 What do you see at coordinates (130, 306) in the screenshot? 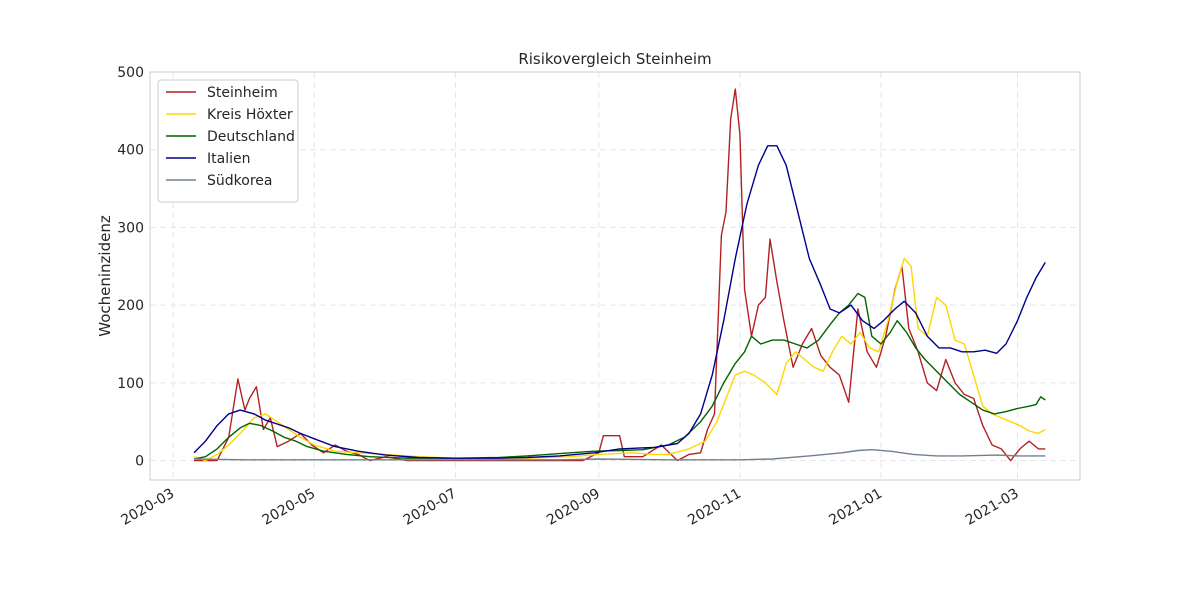
I see `y-tick-label: 200` at bounding box center [130, 306].